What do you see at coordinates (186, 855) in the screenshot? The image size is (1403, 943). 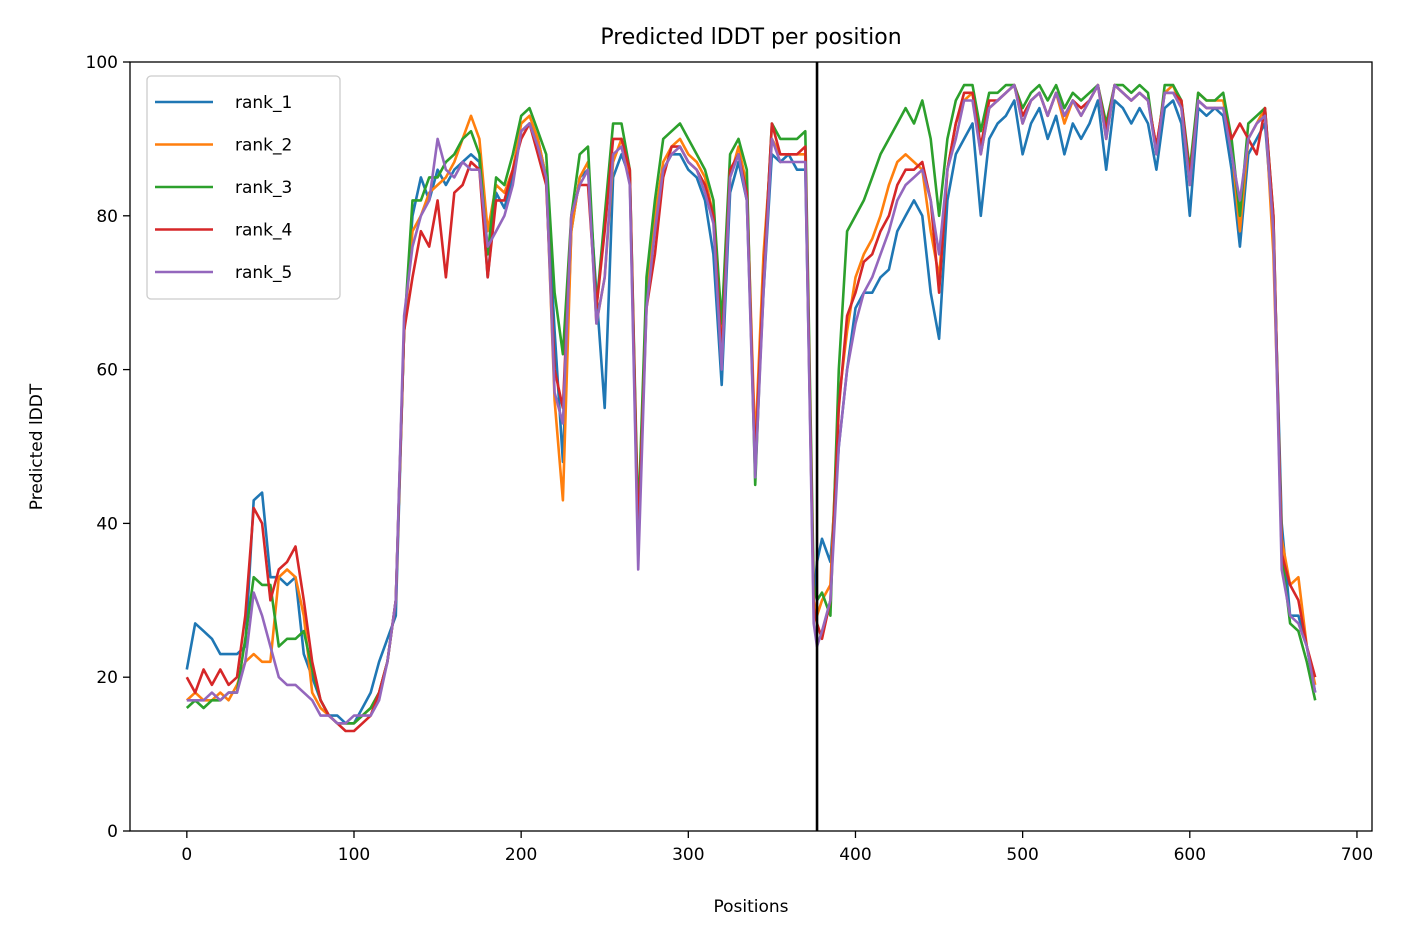 I see `x-tick-label: 0` at bounding box center [186, 855].